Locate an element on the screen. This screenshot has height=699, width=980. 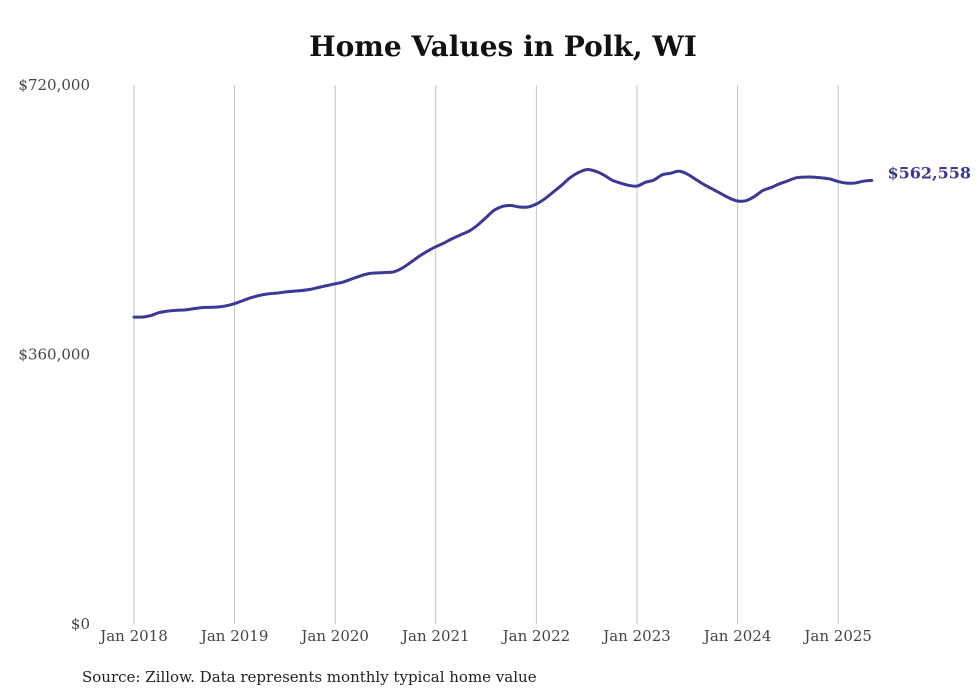
x-tick-label: Jan 2018 is located at coordinates (133, 636).